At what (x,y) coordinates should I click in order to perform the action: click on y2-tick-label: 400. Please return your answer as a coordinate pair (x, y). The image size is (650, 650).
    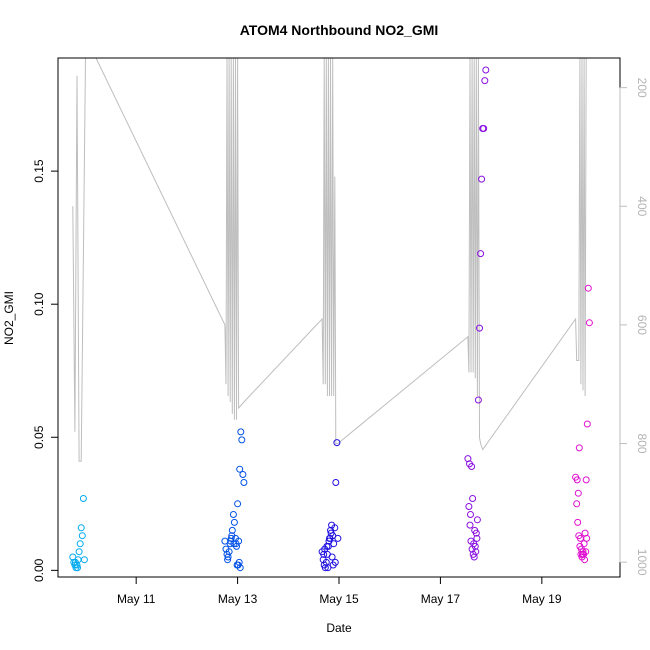
    Looking at the image, I should click on (642, 206).